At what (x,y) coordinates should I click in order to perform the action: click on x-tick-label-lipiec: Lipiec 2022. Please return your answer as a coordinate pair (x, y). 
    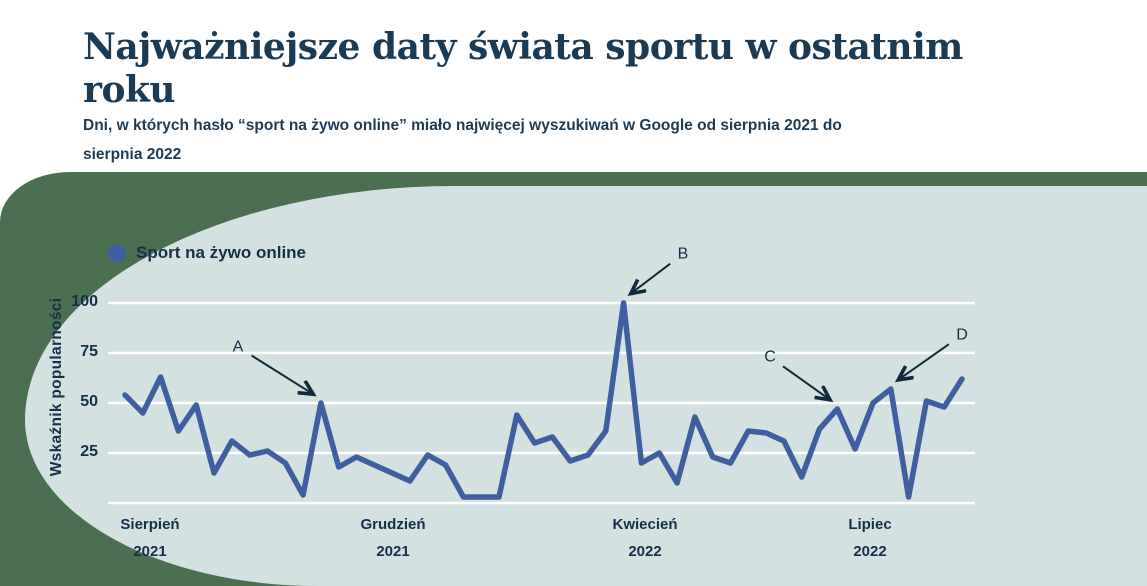
    Looking at the image, I should click on (870, 538).